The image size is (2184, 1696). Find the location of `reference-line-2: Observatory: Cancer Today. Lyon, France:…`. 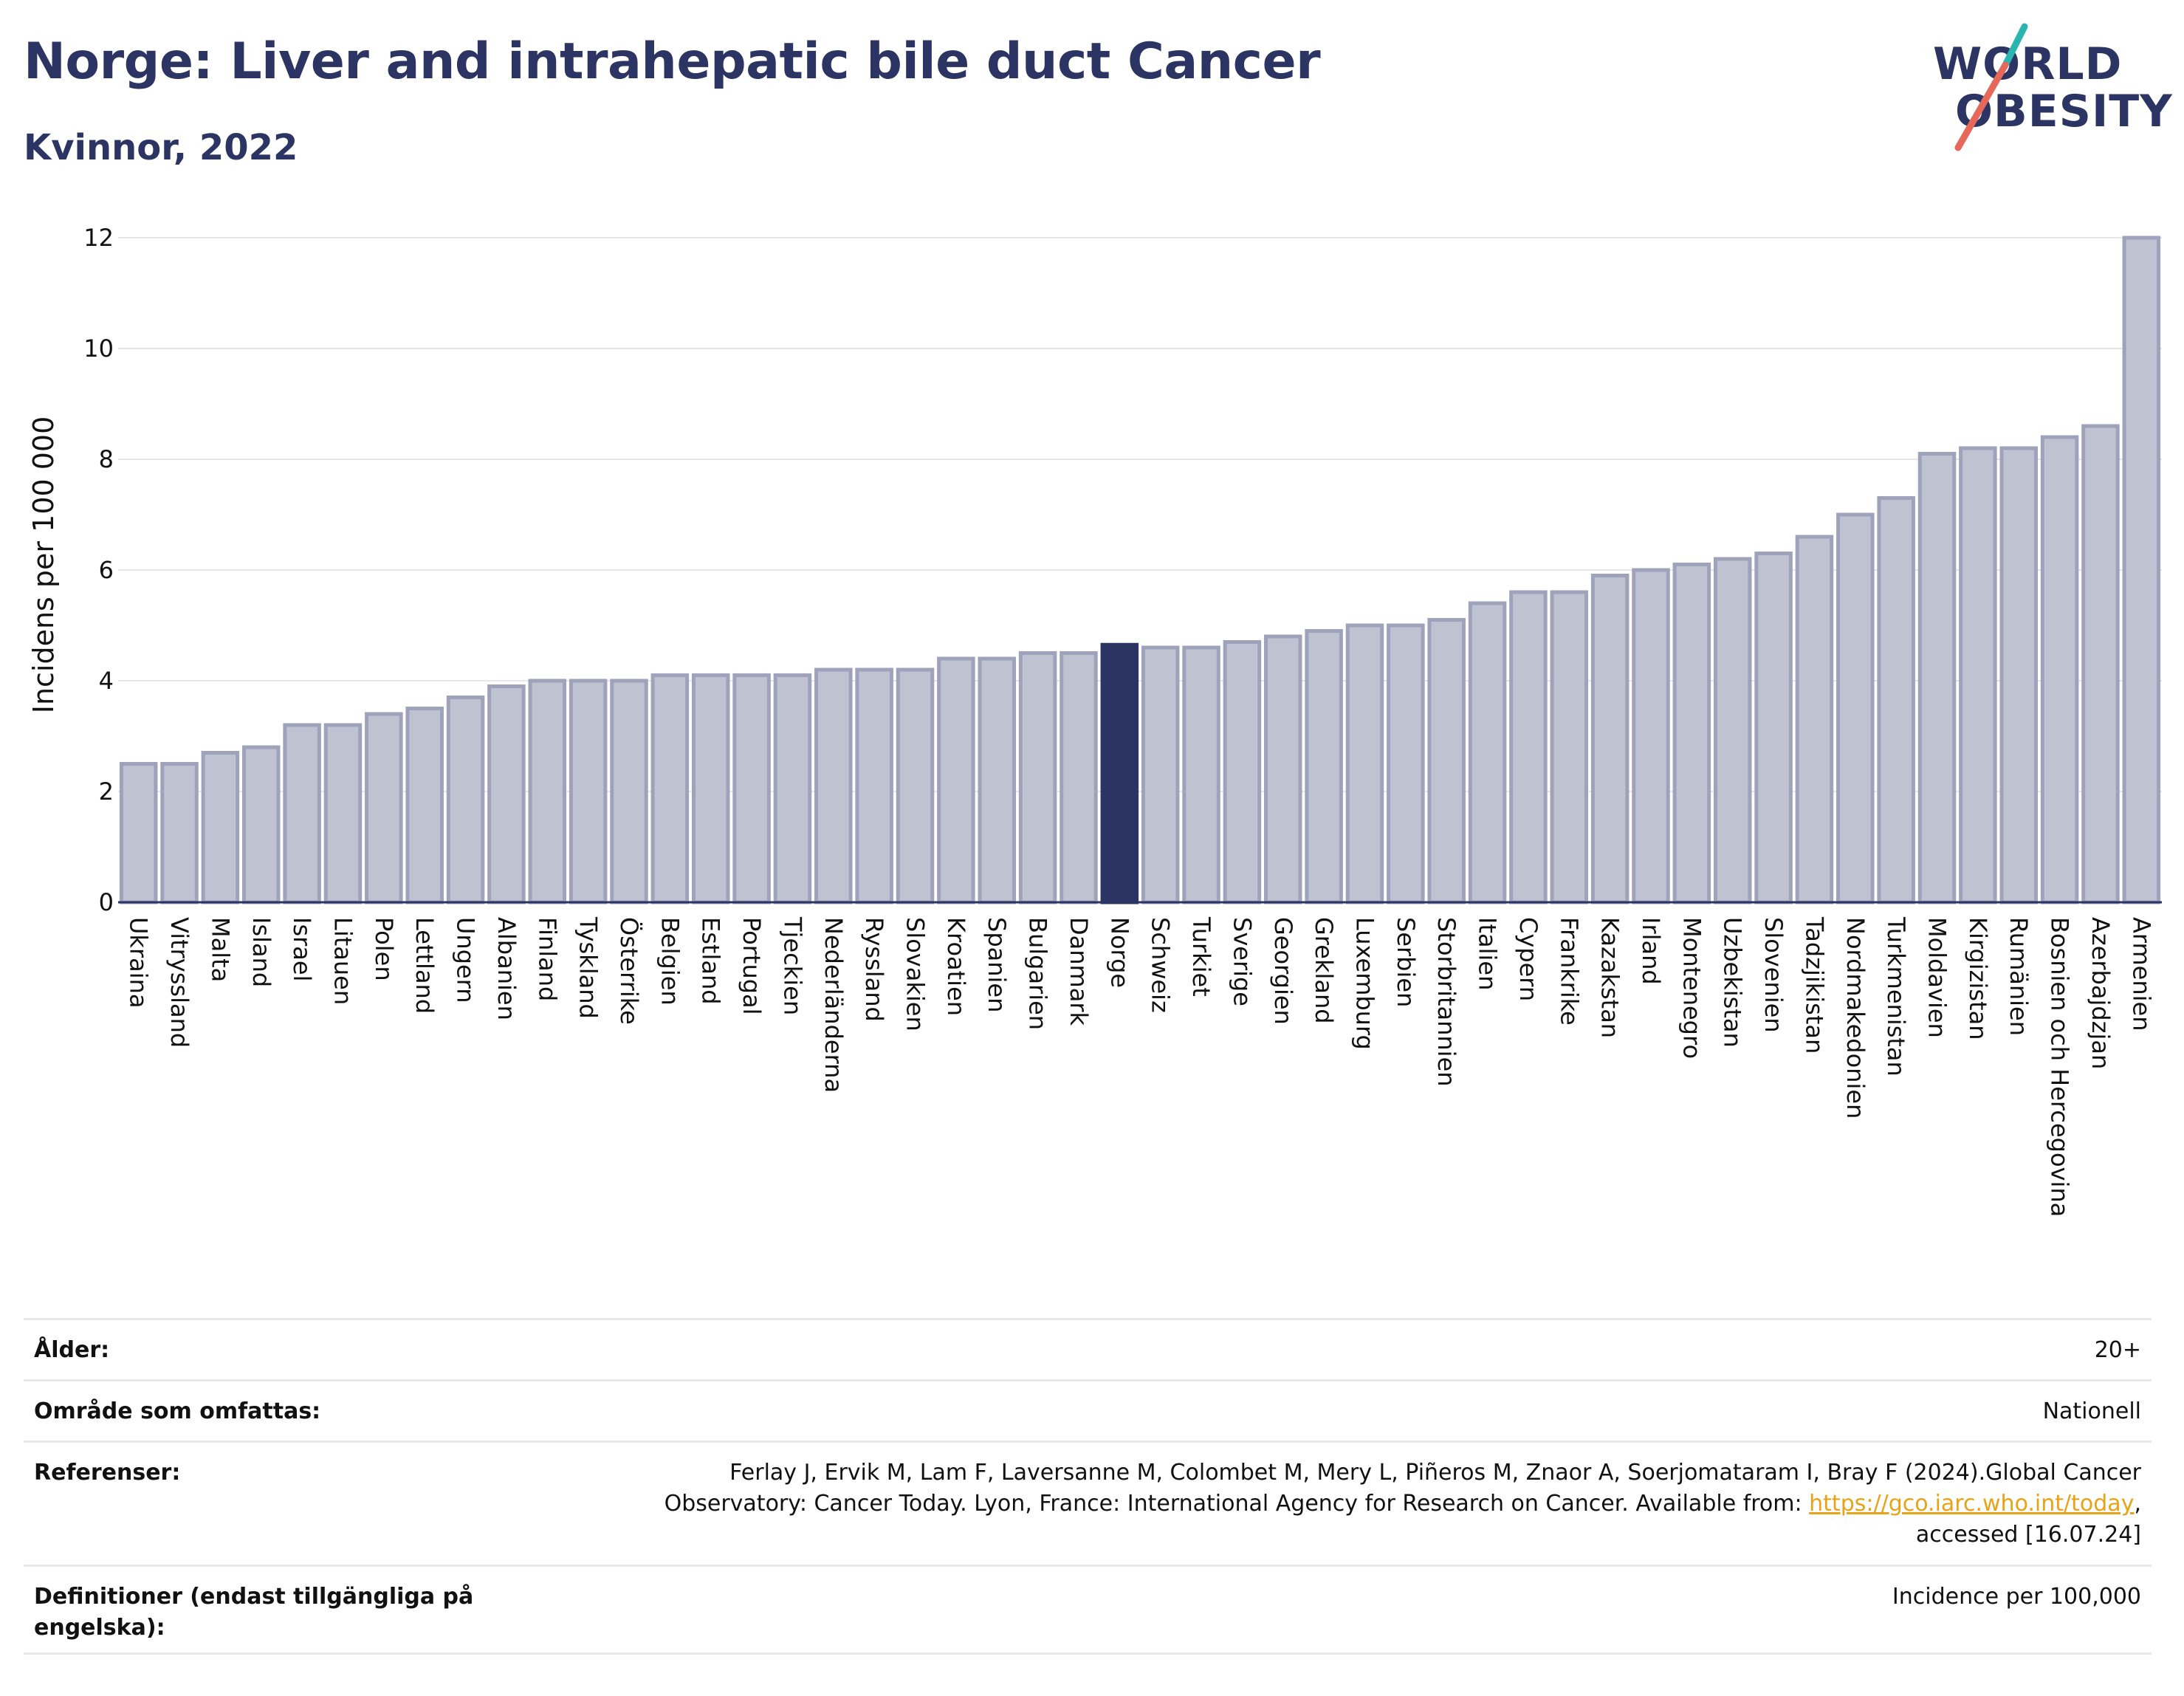

reference-line-2: Observatory: Cancer Today. Lyon, France:… is located at coordinates (1403, 1504).